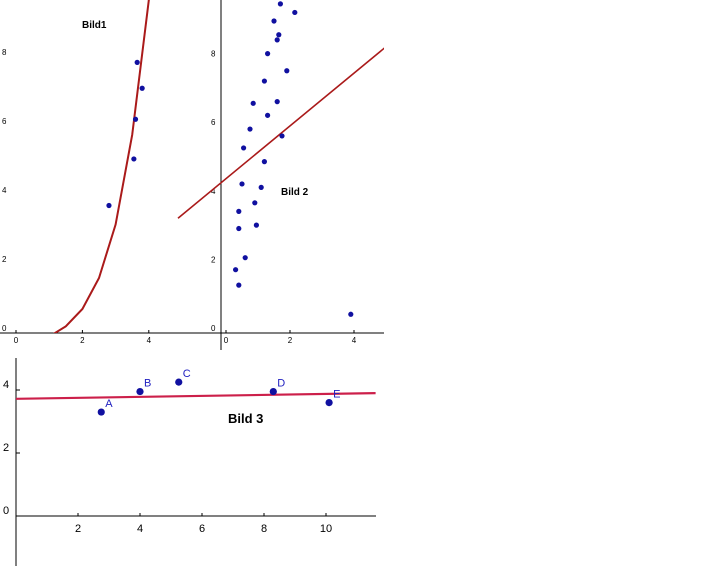 This screenshot has height=566, width=717. Describe the element at coordinates (202, 529) in the screenshot. I see `bild3-x-tick-label: 6` at that location.